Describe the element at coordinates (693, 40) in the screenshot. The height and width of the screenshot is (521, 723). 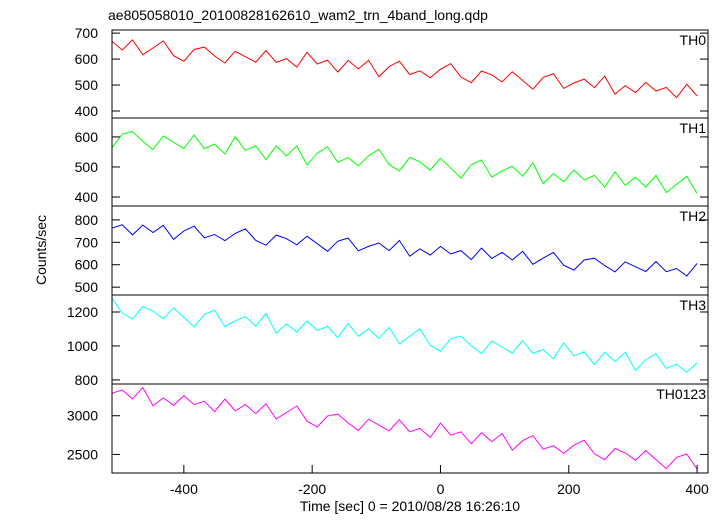
I see `panel-label: TH0` at that location.